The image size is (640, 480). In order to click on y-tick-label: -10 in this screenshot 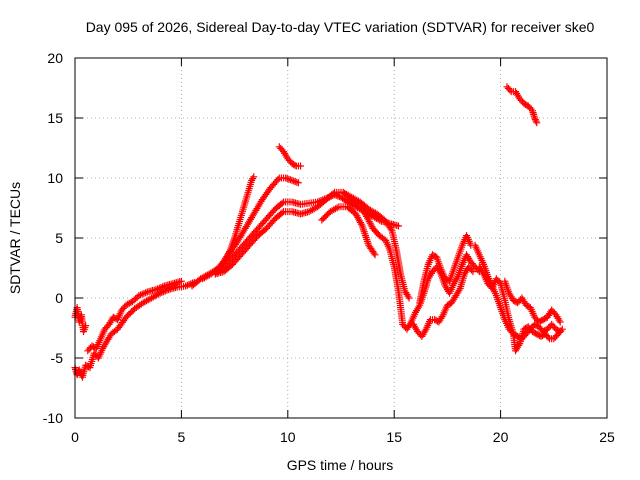, I will do `click(53, 418)`.